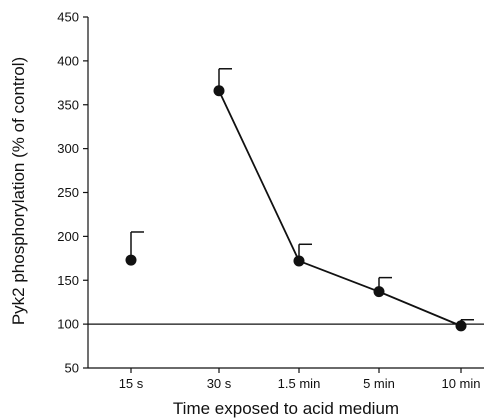 Image resolution: width=485 pixels, height=419 pixels. What do you see at coordinates (18, 191) in the screenshot?
I see `y-axis-title: Pyk2 phosphorylation (% of control)` at bounding box center [18, 191].